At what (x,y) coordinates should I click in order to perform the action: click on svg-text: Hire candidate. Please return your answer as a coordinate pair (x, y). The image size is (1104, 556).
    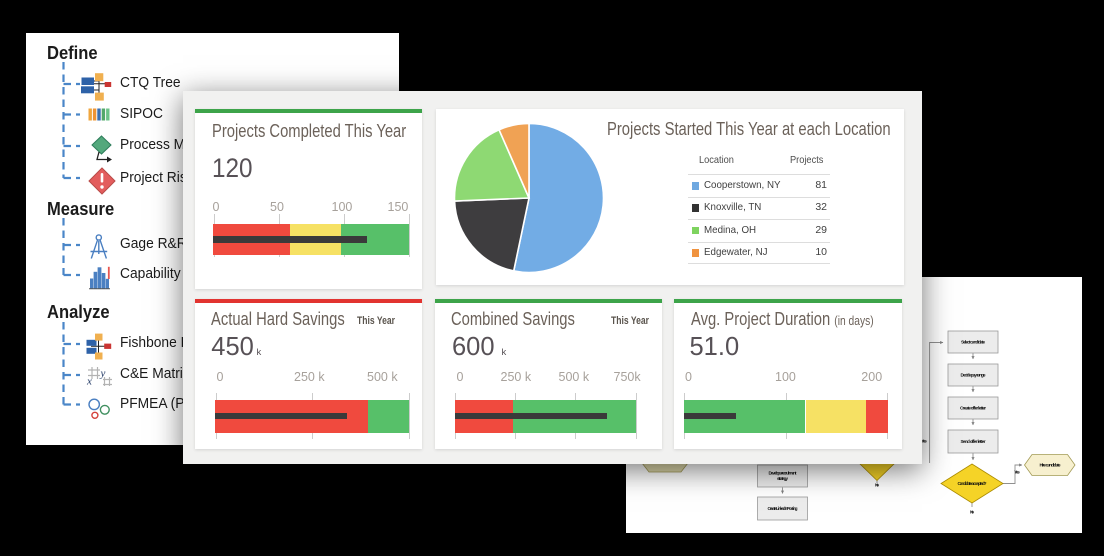
    Looking at the image, I should click on (1050, 465).